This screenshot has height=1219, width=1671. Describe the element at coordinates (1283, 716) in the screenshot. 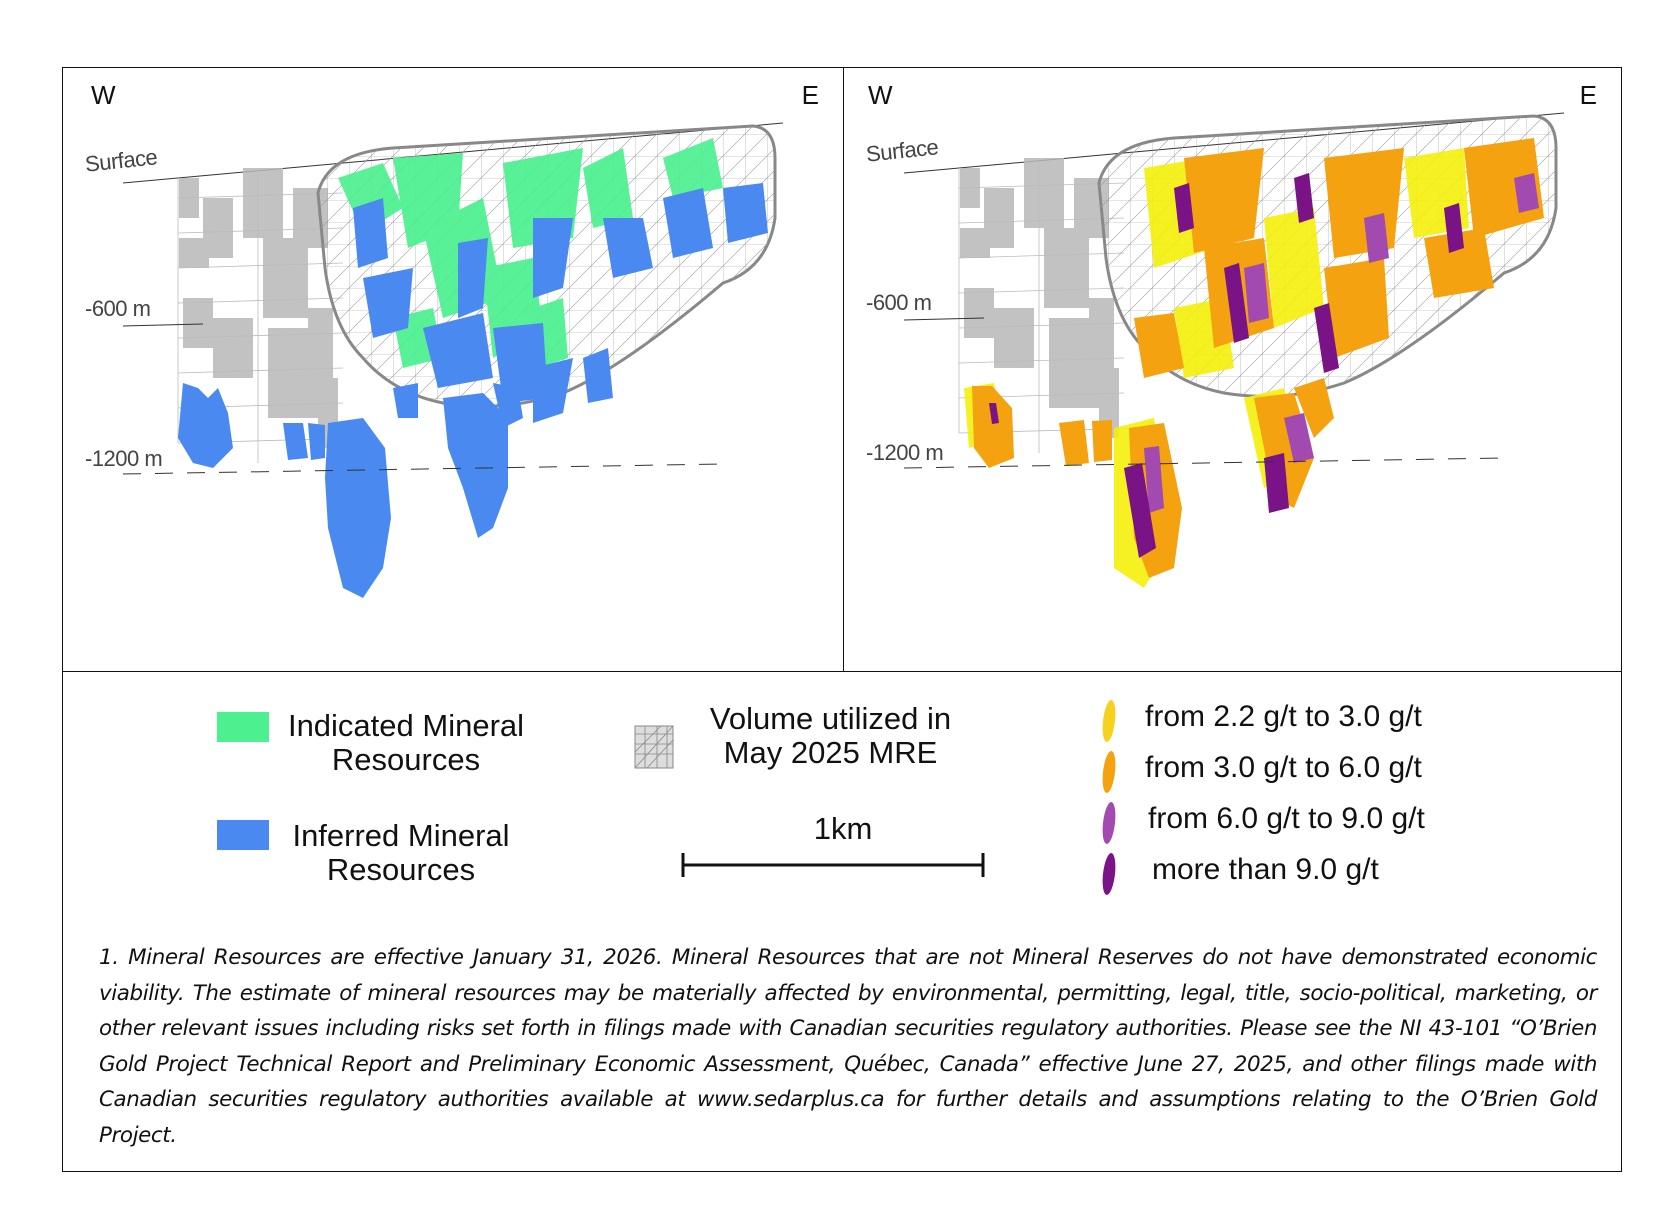

I see `grade-label-2-2-3-0: from 2.2 g/t to 3.0 g/t` at that location.